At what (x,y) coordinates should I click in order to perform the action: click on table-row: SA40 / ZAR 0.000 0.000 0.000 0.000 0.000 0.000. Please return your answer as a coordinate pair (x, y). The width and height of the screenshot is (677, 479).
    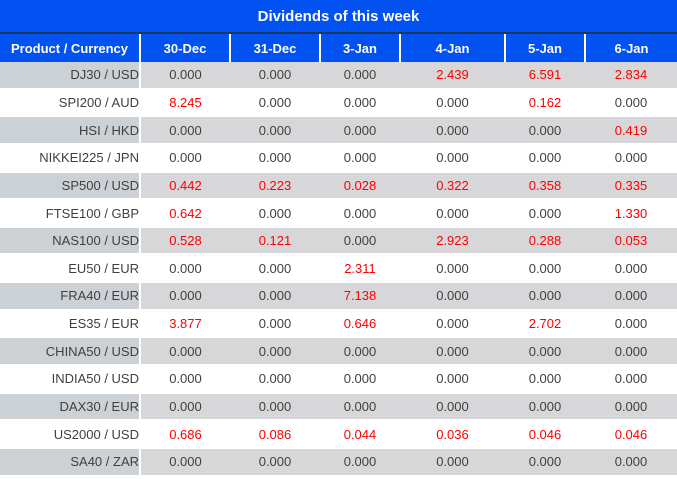
    Looking at the image, I should click on (338, 462).